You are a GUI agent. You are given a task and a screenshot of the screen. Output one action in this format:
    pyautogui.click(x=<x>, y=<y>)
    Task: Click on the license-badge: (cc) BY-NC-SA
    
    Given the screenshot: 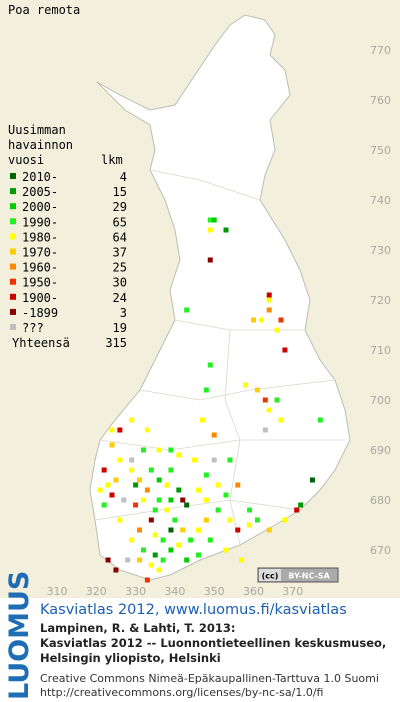 What is the action you would take?
    pyautogui.click(x=298, y=575)
    